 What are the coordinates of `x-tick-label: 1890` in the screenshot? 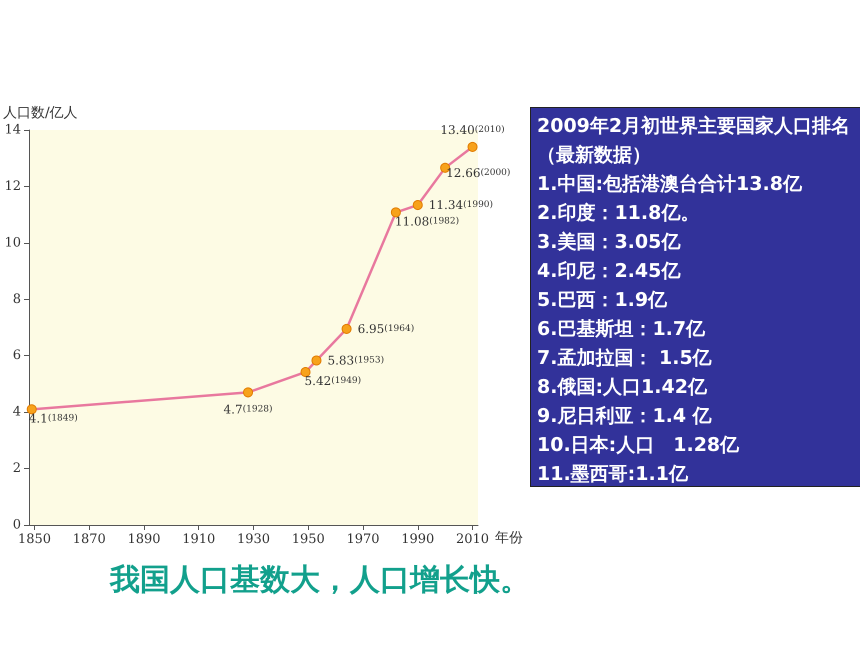 It's located at (144, 539).